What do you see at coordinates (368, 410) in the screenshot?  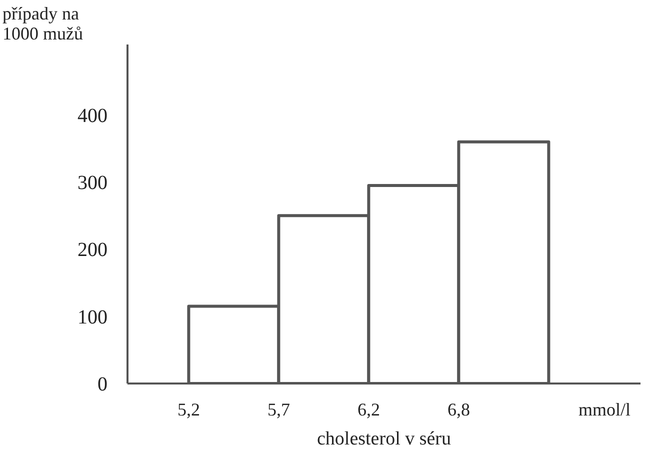 I see `x-tick-label: 6,2` at bounding box center [368, 410].